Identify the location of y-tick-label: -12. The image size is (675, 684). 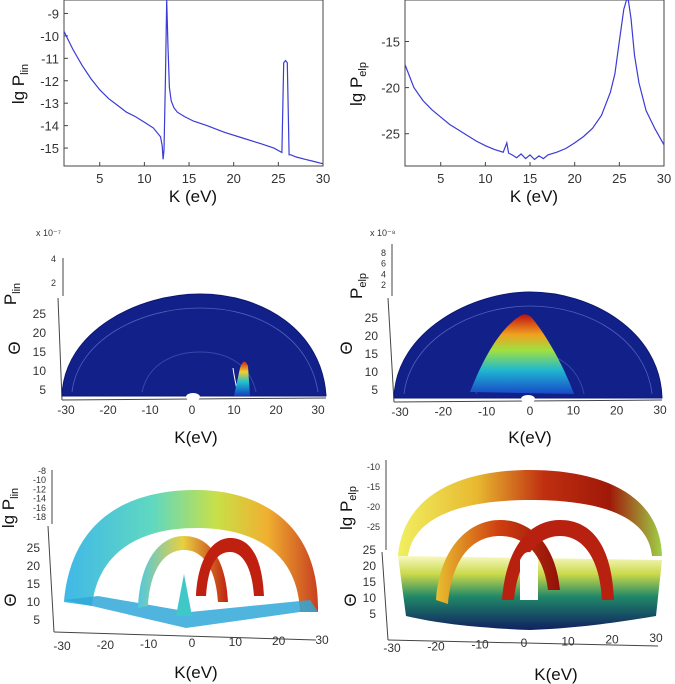
(49, 81).